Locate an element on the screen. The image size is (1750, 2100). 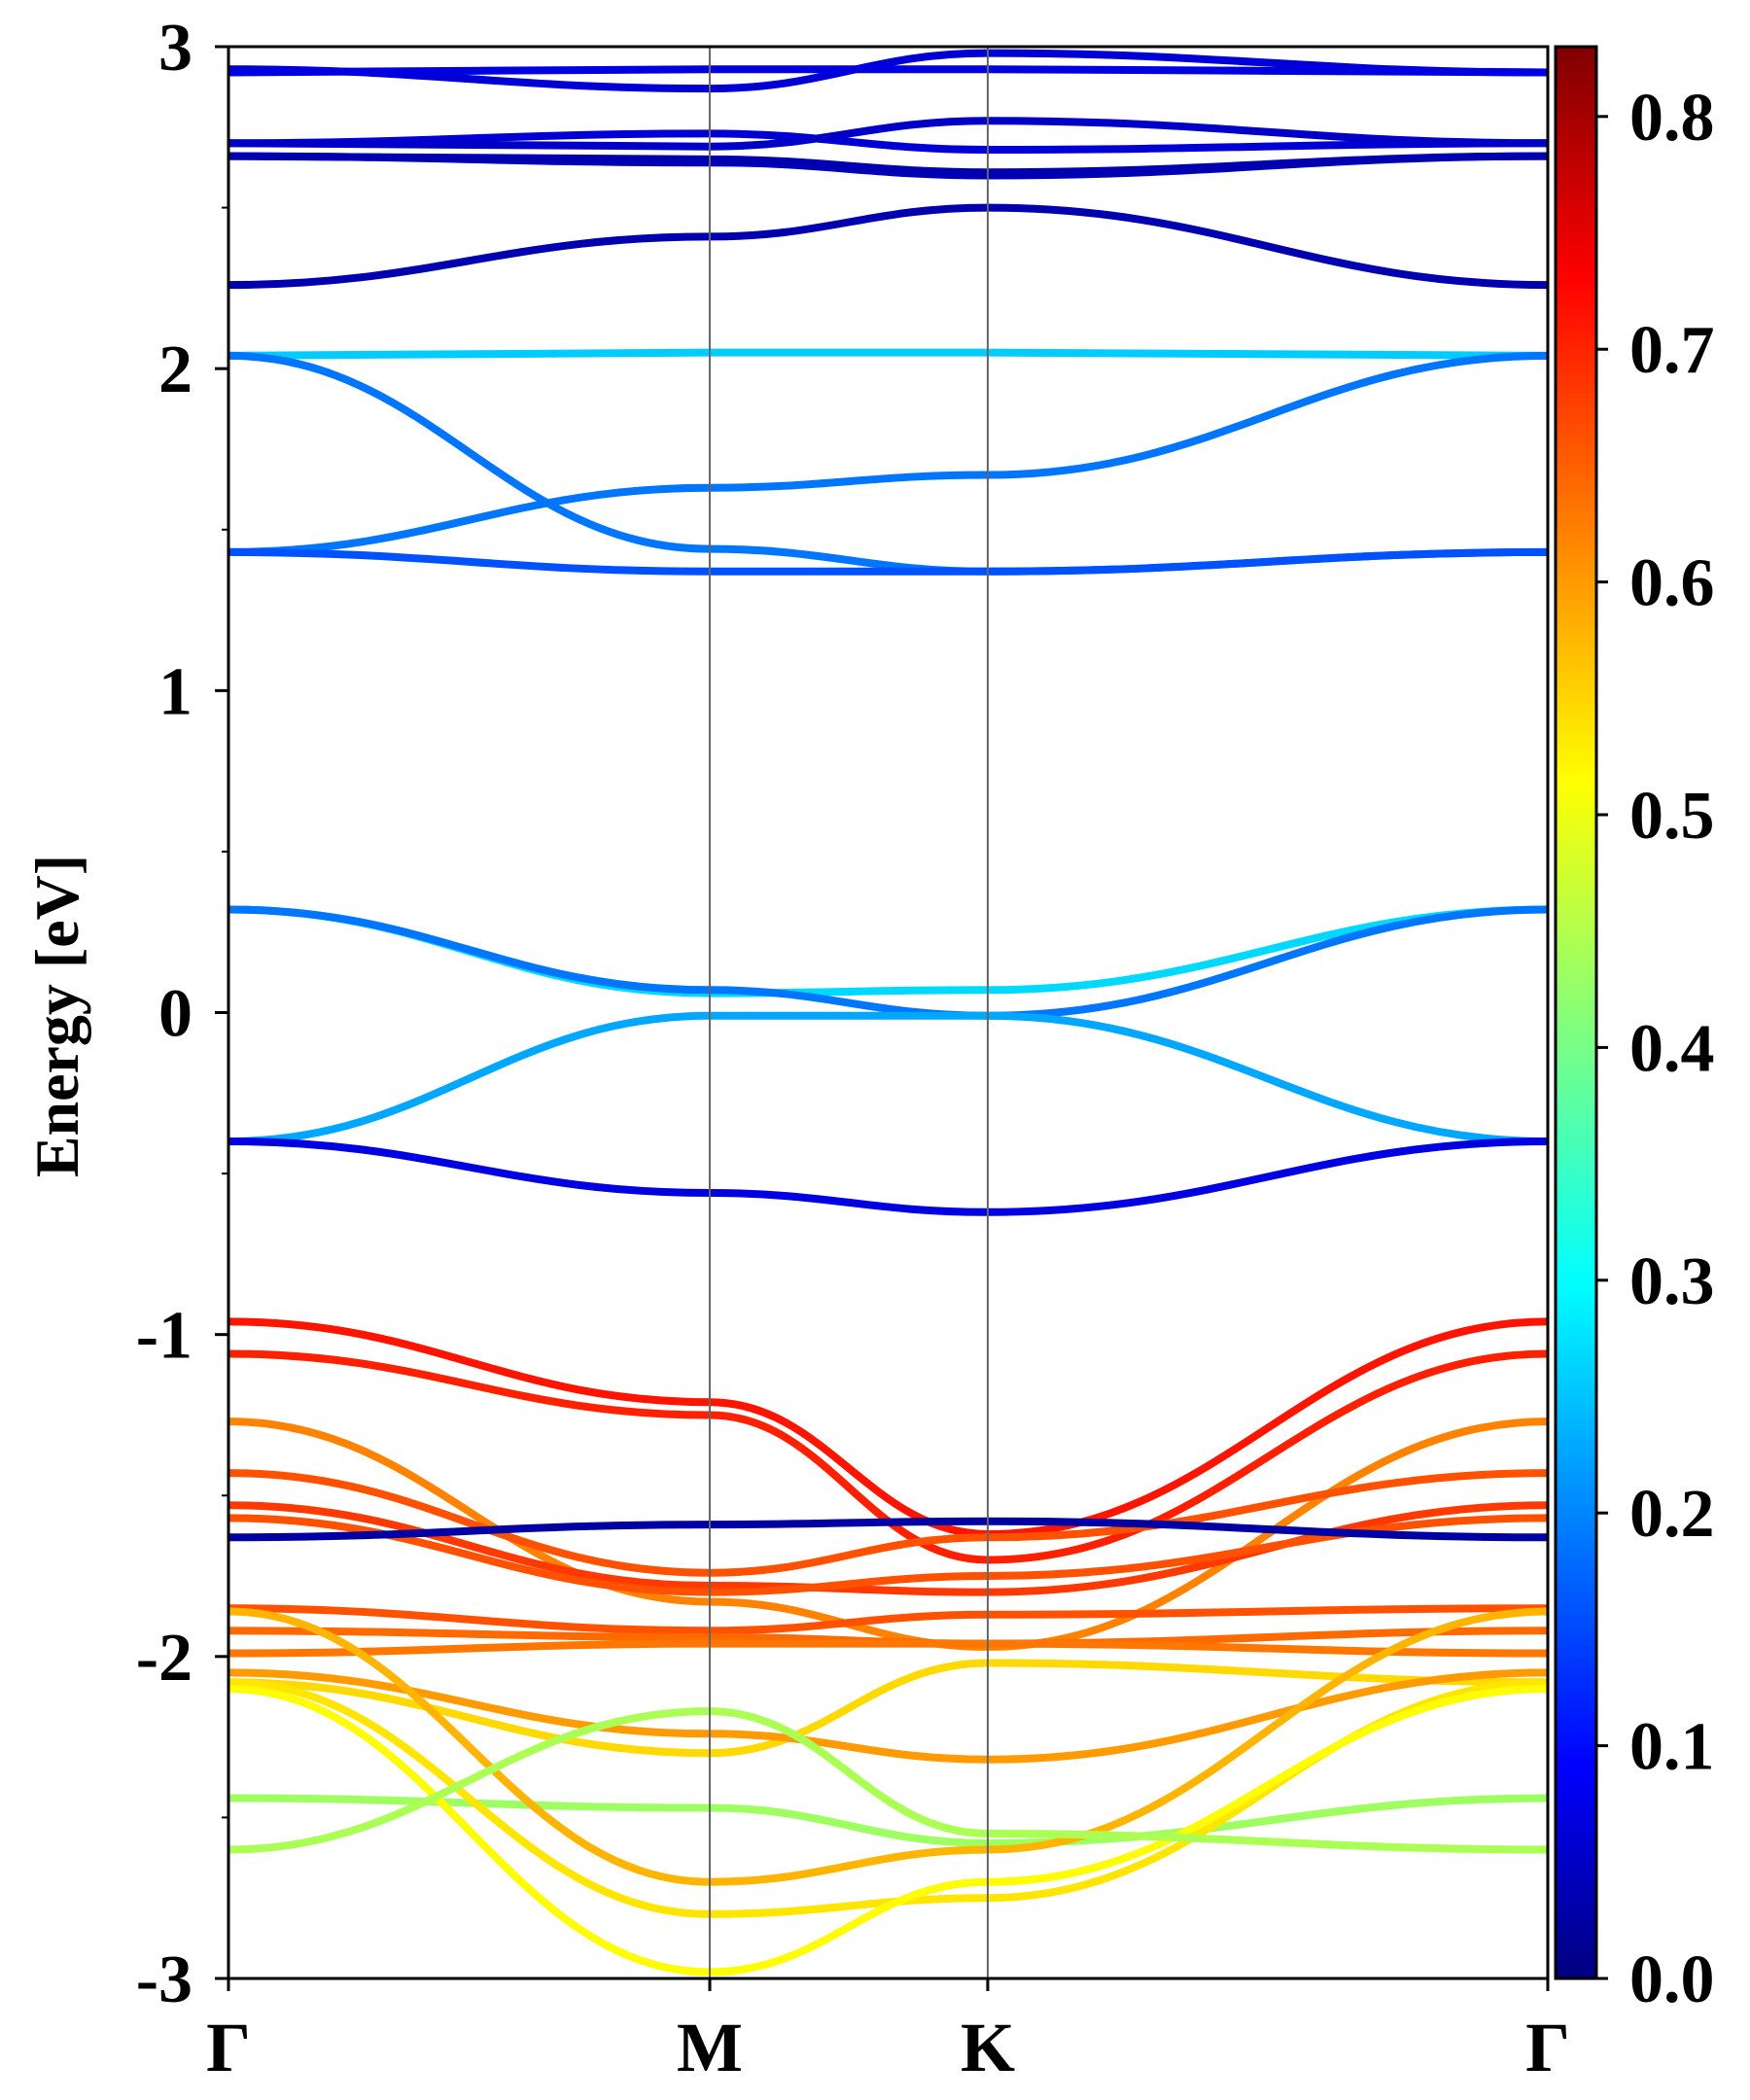
y-tick-label: 3 is located at coordinates (175, 48).